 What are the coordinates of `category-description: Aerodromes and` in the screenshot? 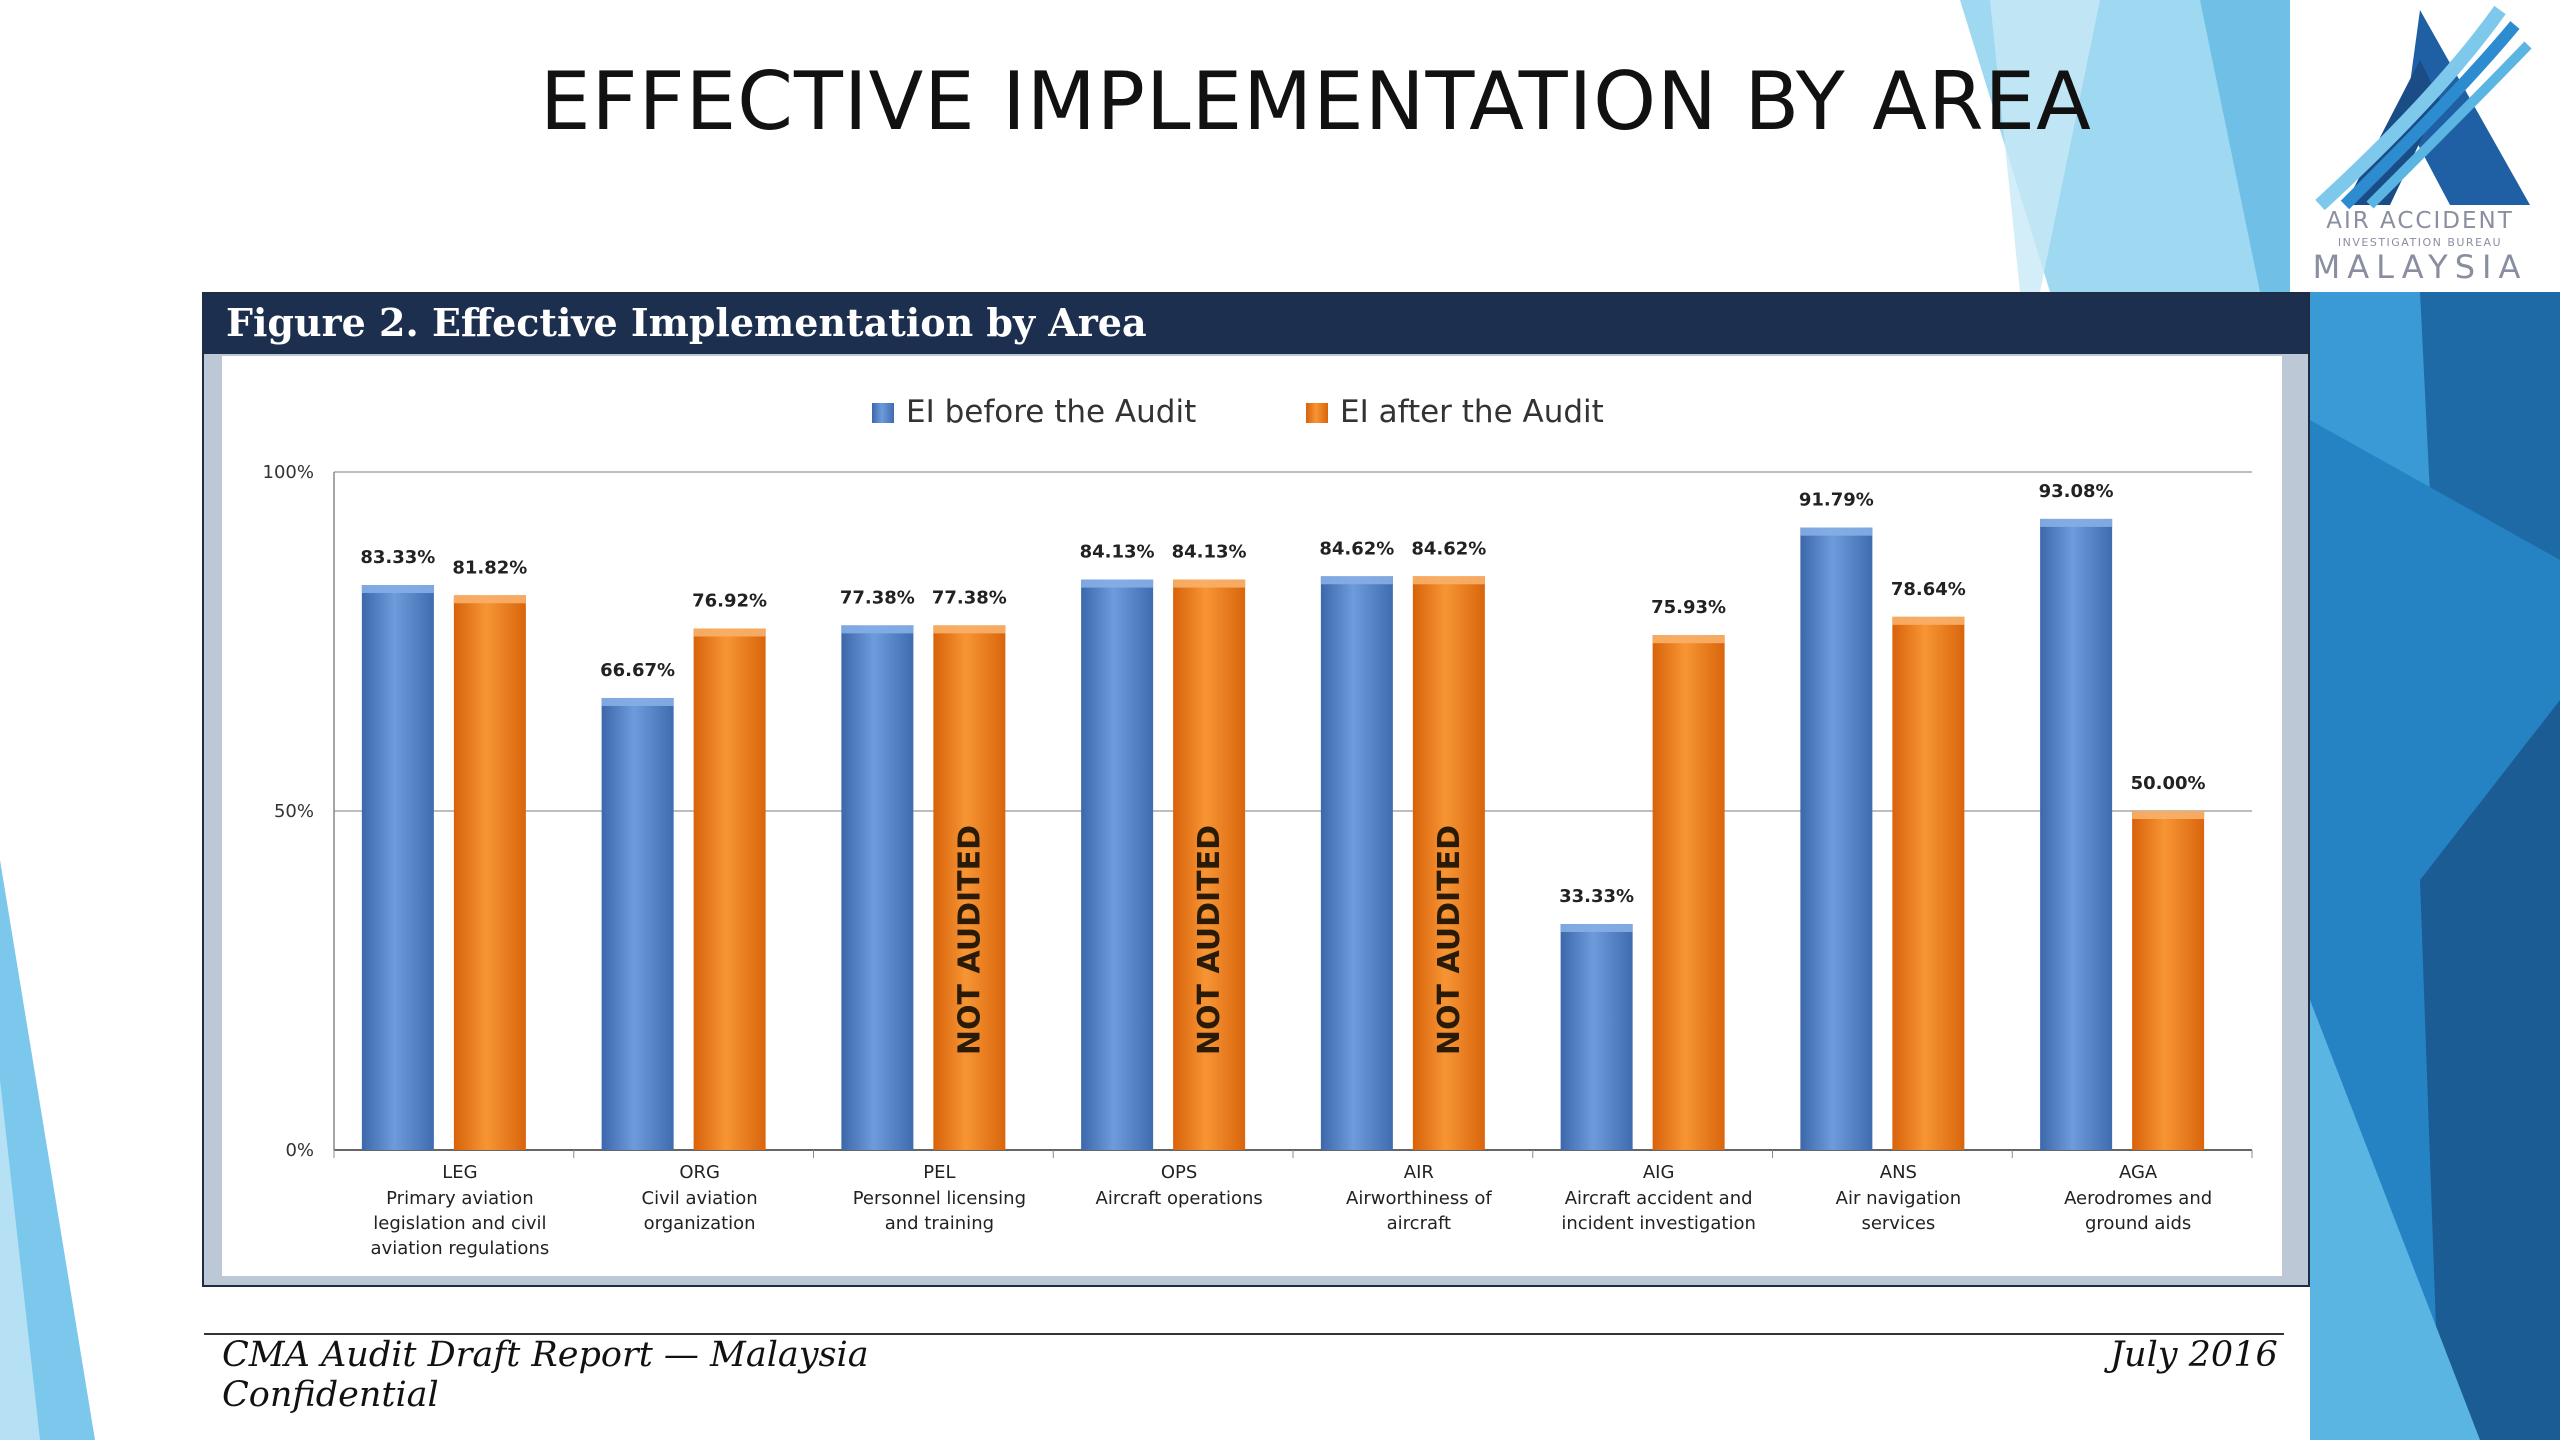 It's located at (2138, 1198).